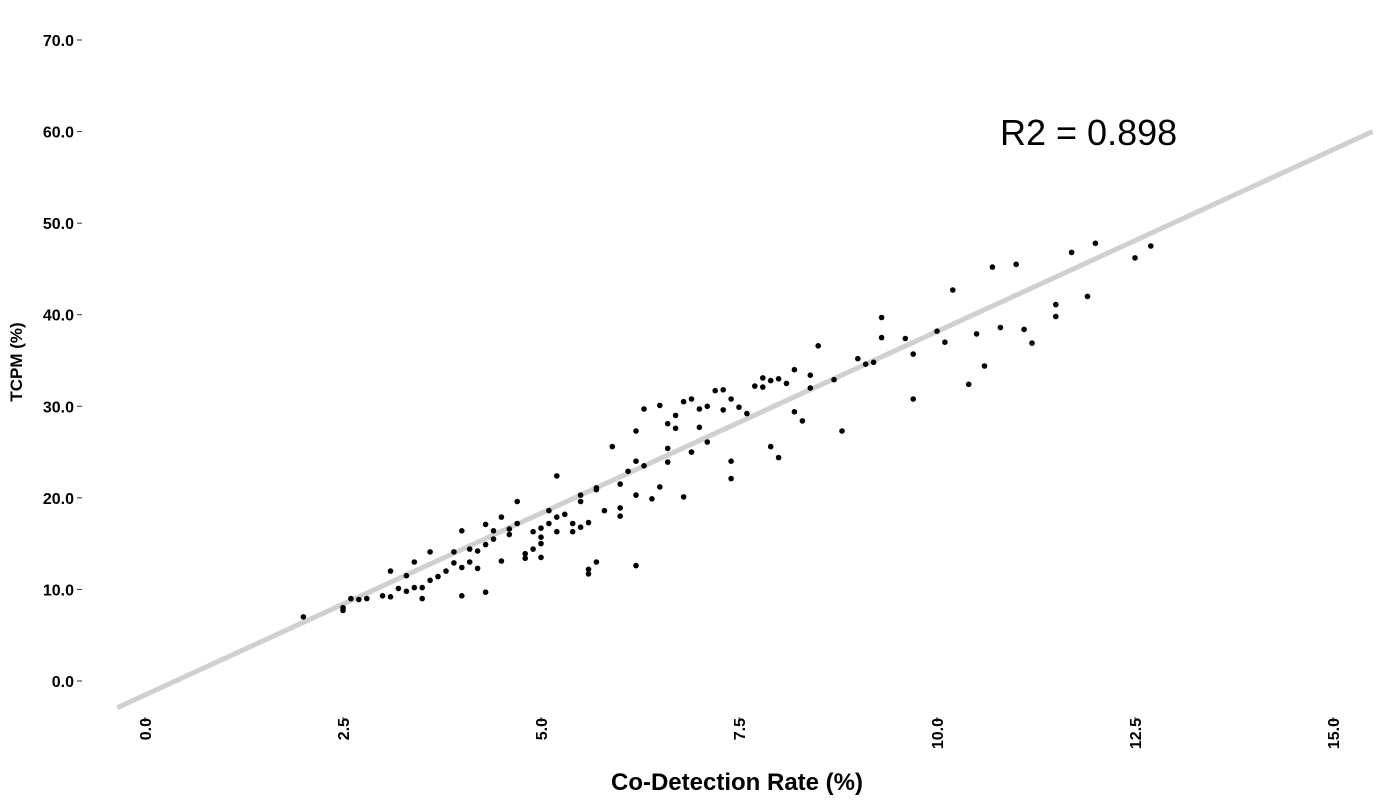 This screenshot has width=1400, height=805. Describe the element at coordinates (146, 729) in the screenshot. I see `x-tick-label: 0.0` at that location.